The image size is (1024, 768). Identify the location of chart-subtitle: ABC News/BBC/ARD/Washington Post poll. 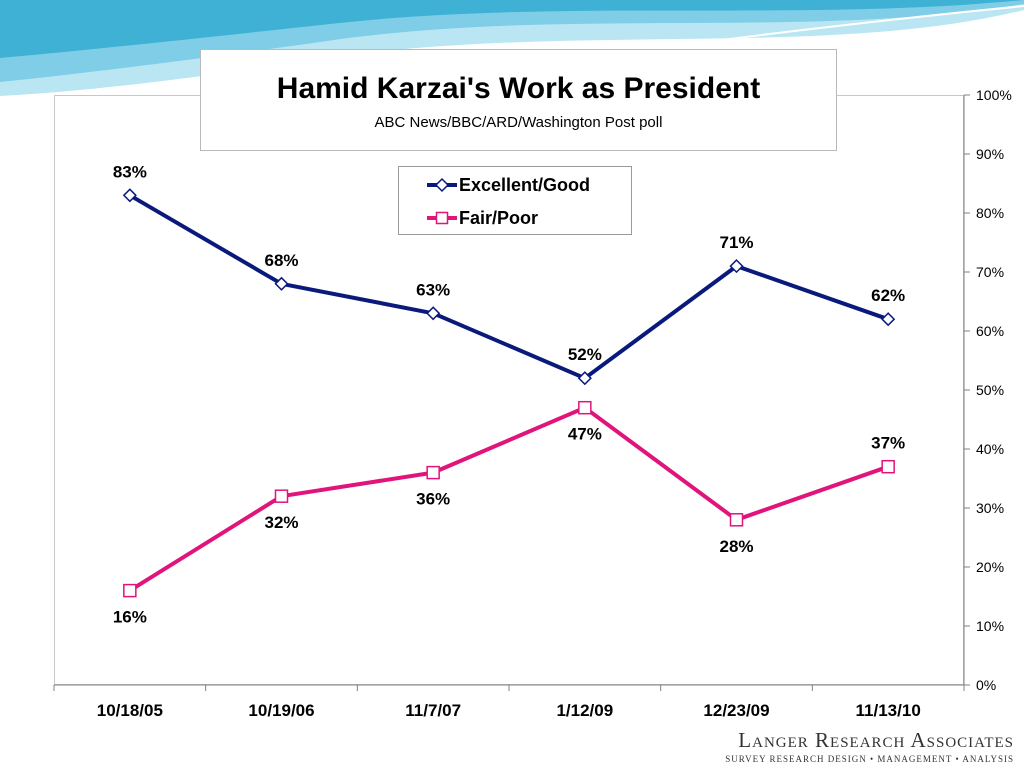
(518, 122).